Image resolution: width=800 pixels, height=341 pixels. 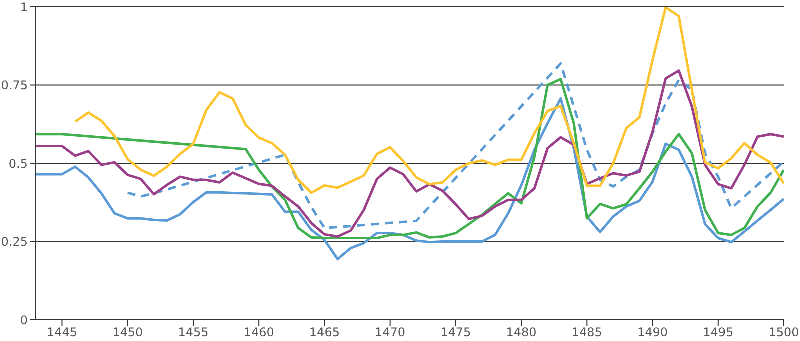 I want to click on y-tick-label: 0.25, so click(x=14, y=242).